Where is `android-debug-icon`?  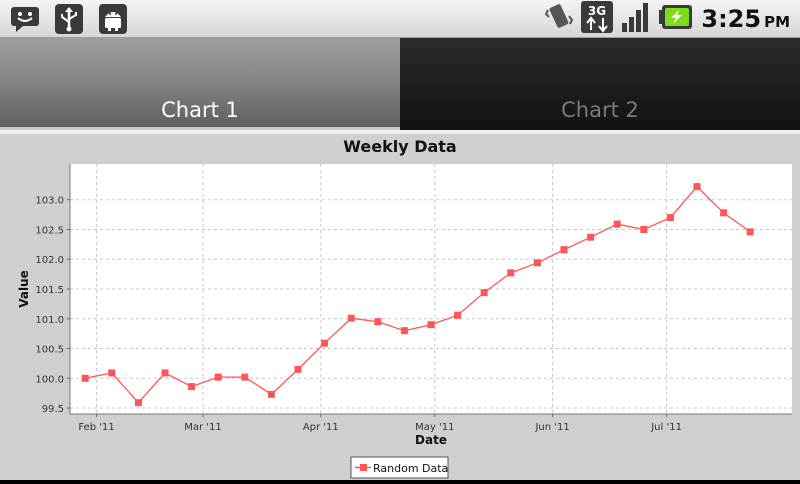
android-debug-icon is located at coordinates (113, 19).